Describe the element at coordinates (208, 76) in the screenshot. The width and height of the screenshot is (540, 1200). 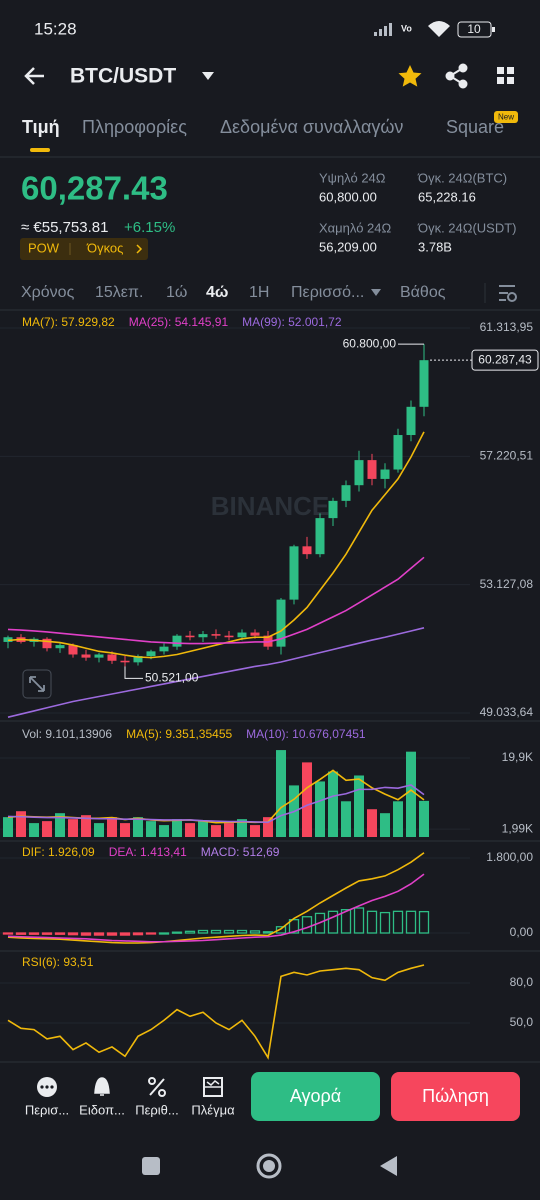
I see `pair-dropdown` at that location.